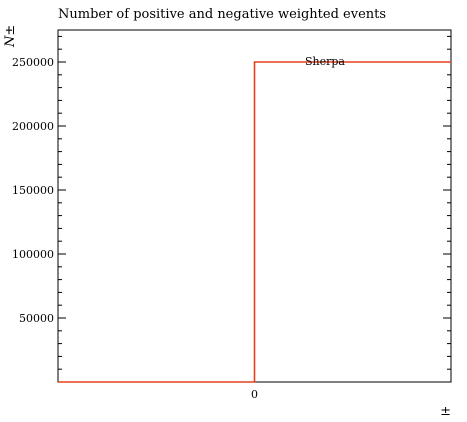  What do you see at coordinates (33, 190) in the screenshot?
I see `y-tick-label: 150000` at bounding box center [33, 190].